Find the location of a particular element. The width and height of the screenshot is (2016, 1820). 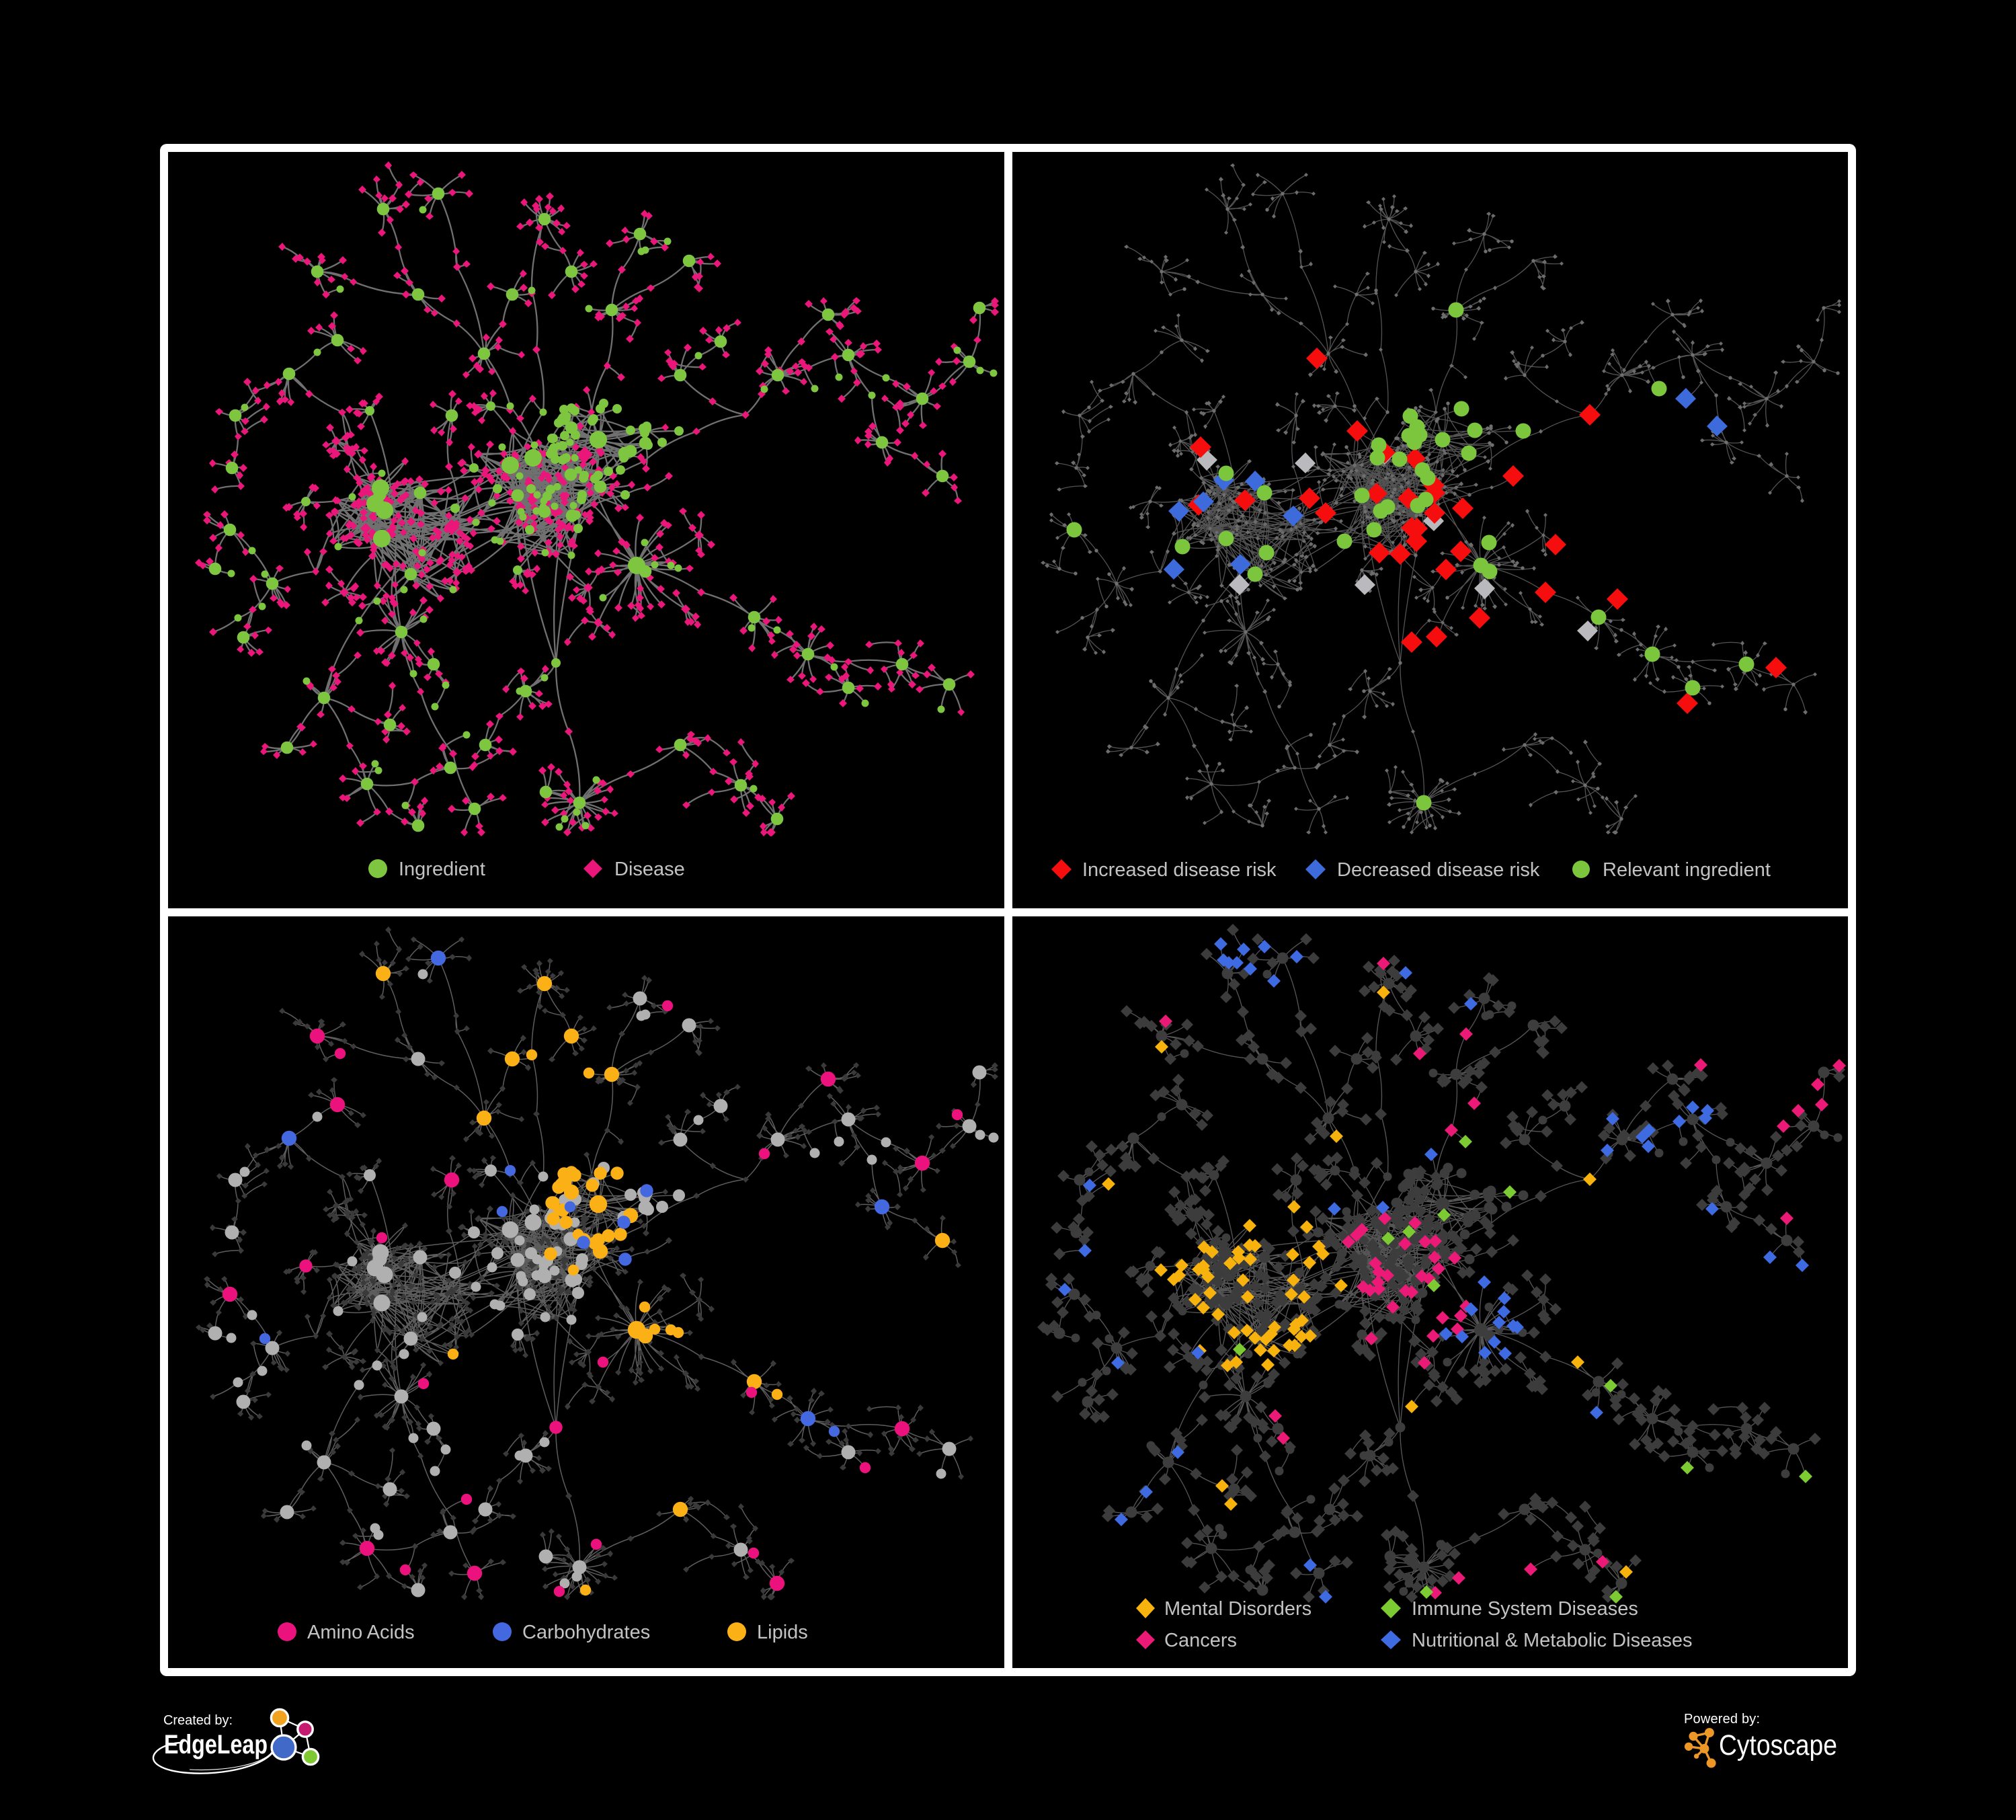

svg-text: Mental Disorders is located at coordinates (1238, 1609).